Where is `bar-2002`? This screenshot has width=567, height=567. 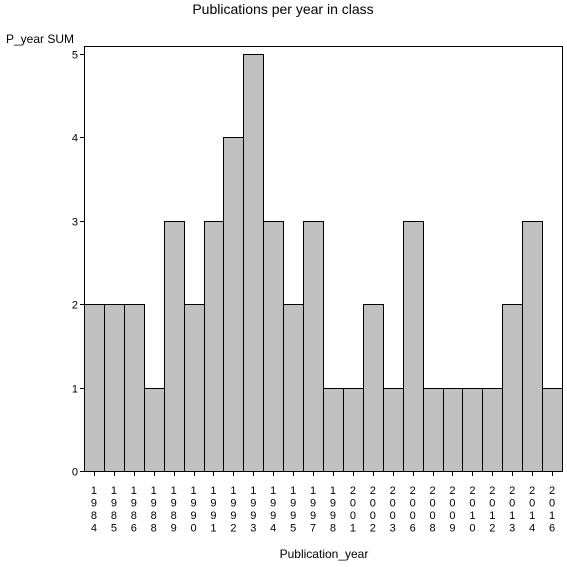
bar-2002 is located at coordinates (373, 388).